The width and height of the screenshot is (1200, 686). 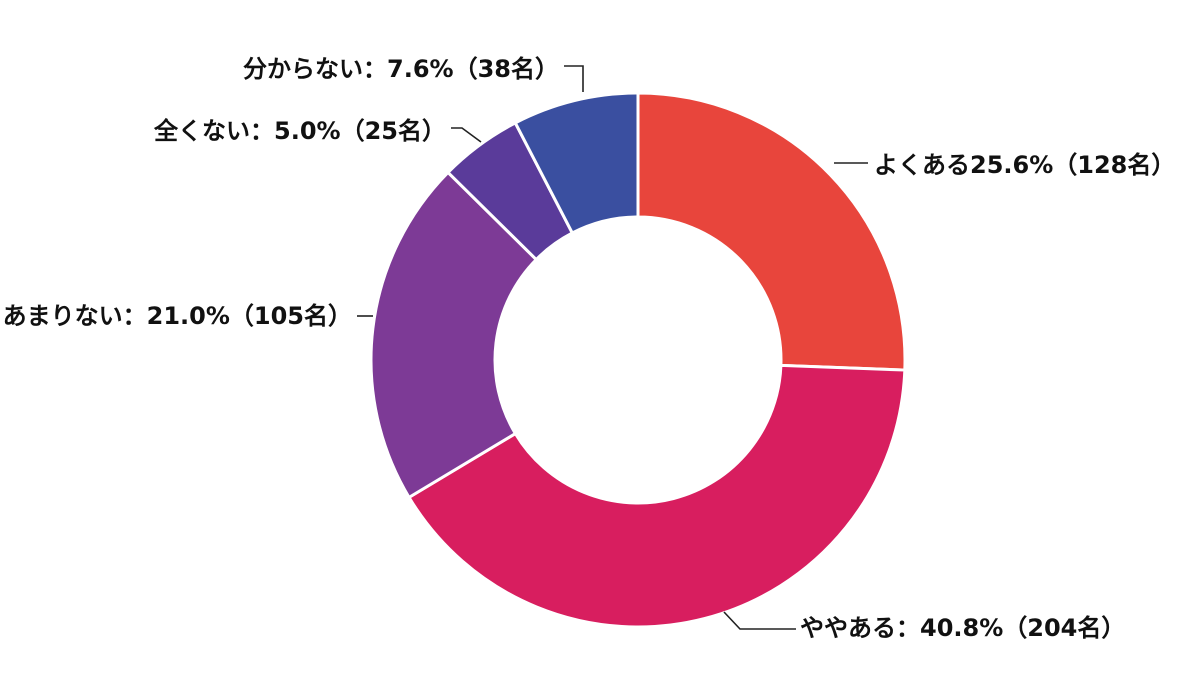 I want to click on slice-wakaranai, so click(x=576, y=163).